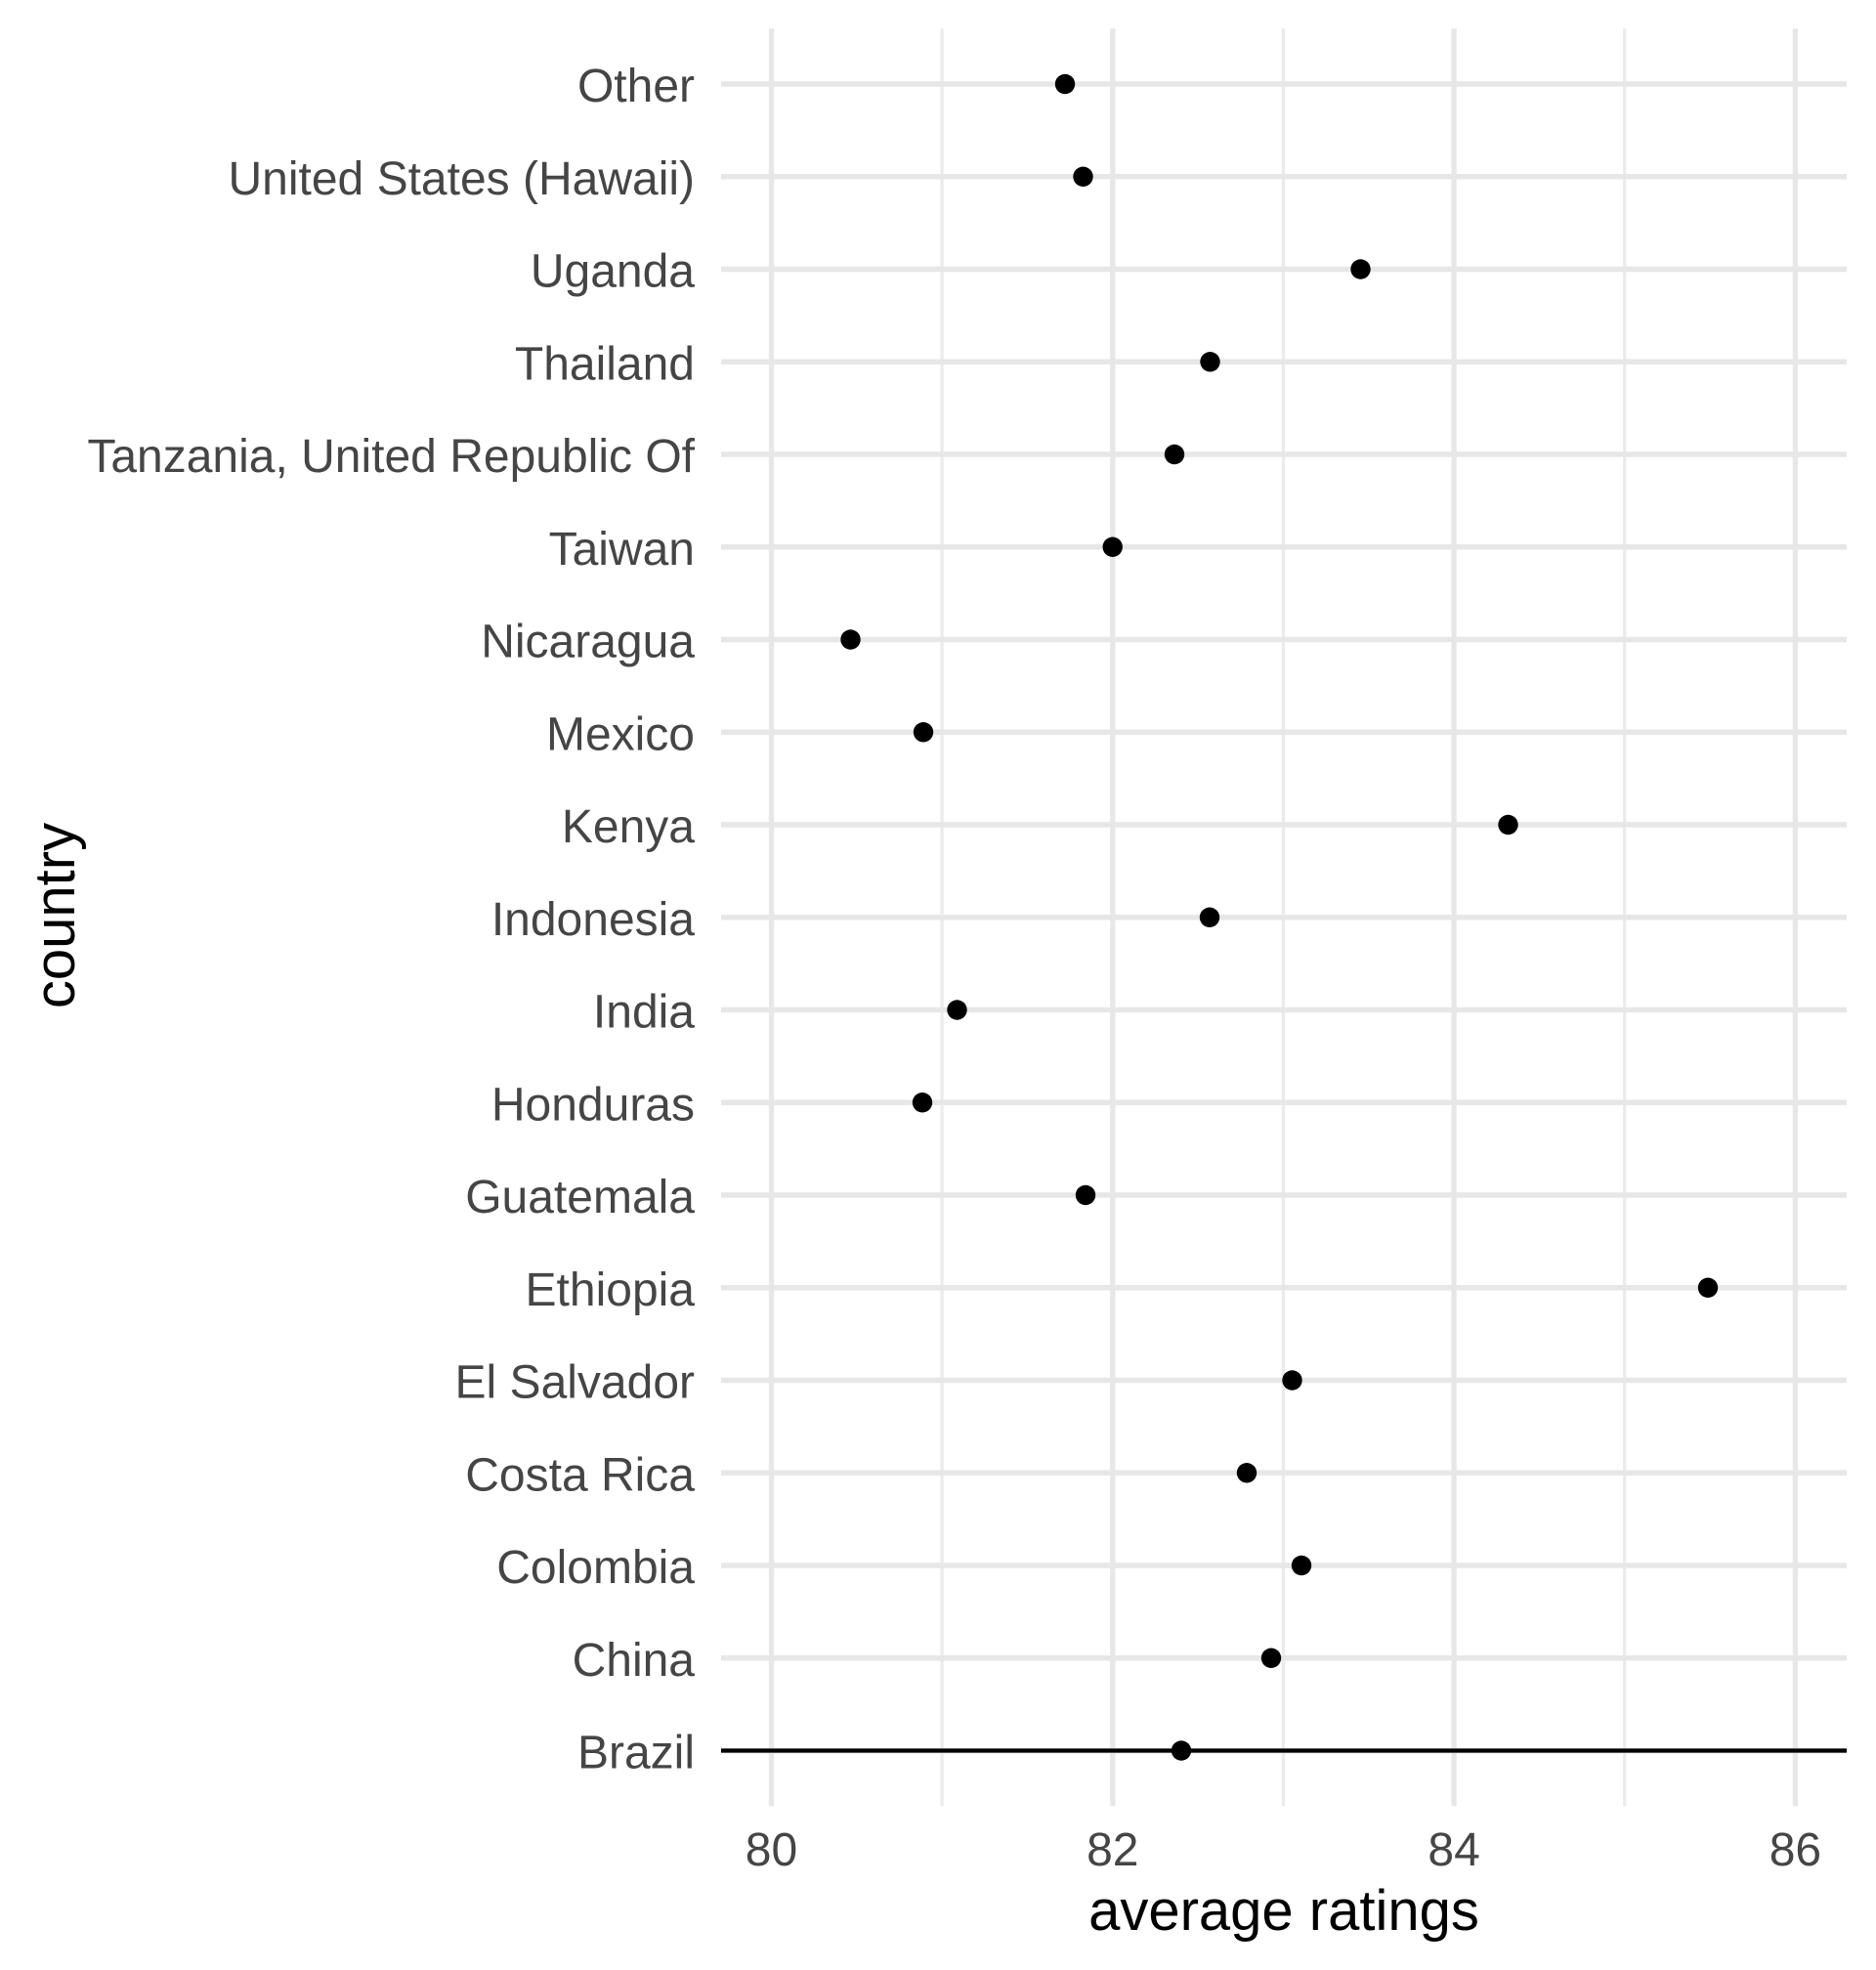 This screenshot has width=1876, height=1970. What do you see at coordinates (593, 1105) in the screenshot?
I see `svg-text: Honduras` at bounding box center [593, 1105].